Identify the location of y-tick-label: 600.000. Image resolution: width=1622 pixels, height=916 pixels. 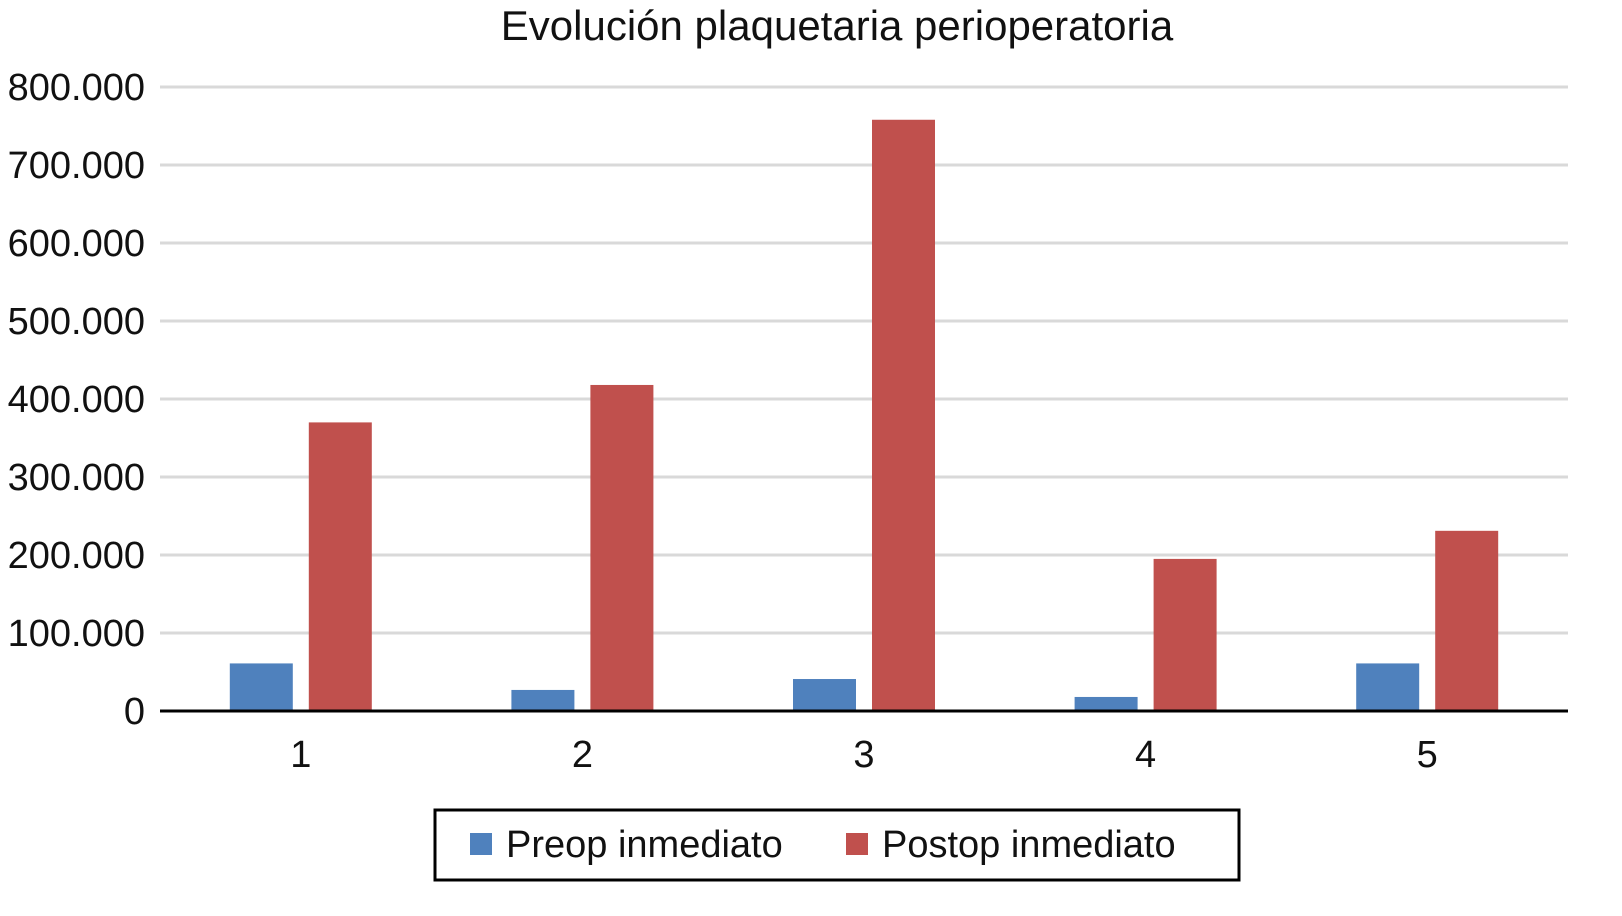
(76, 244).